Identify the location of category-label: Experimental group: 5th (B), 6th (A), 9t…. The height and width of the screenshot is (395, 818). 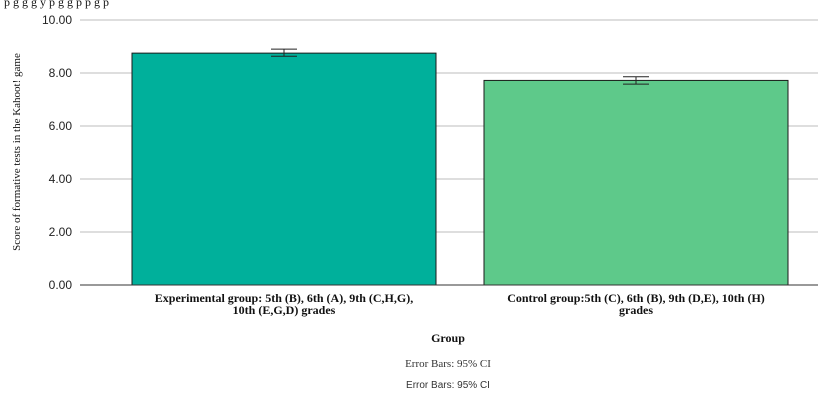
(284, 298).